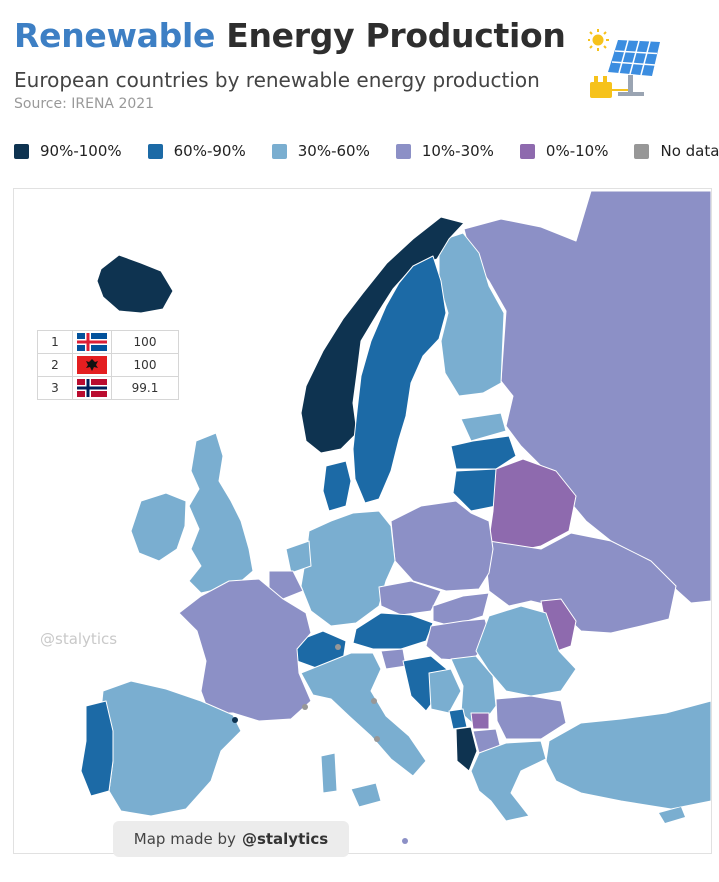 Image resolution: width=719 pixels, height=882 pixels. I want to click on legend-label: 10%-30%, so click(457, 151).